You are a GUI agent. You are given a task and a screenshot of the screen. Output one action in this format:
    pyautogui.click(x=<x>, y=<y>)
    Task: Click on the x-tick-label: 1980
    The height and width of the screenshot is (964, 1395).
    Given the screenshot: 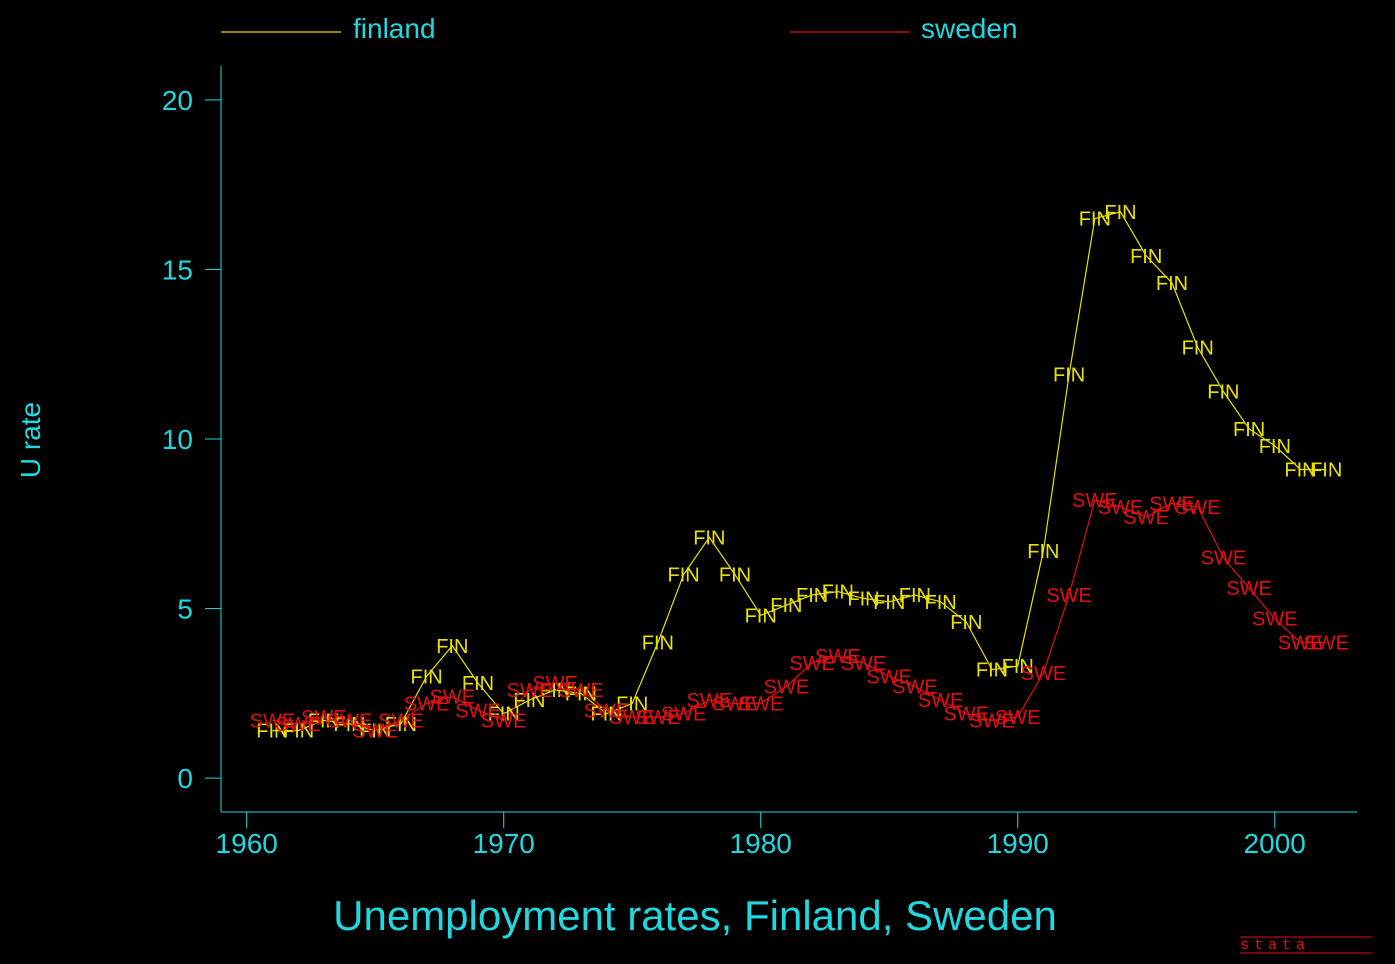 What is the action you would take?
    pyautogui.click(x=761, y=843)
    